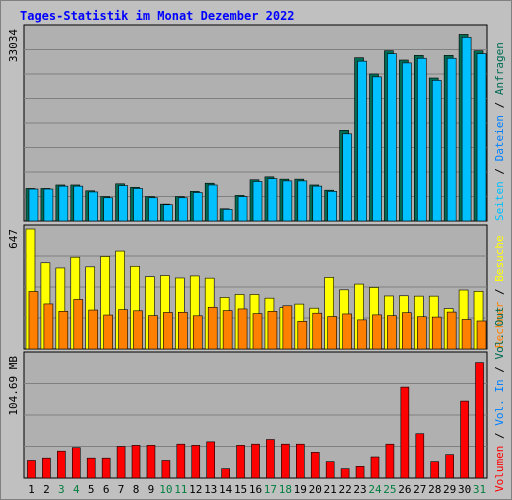 This screenshot has height=500, width=512. What do you see at coordinates (389, 489) in the screenshot?
I see `x-tick-label: 25` at bounding box center [389, 489].